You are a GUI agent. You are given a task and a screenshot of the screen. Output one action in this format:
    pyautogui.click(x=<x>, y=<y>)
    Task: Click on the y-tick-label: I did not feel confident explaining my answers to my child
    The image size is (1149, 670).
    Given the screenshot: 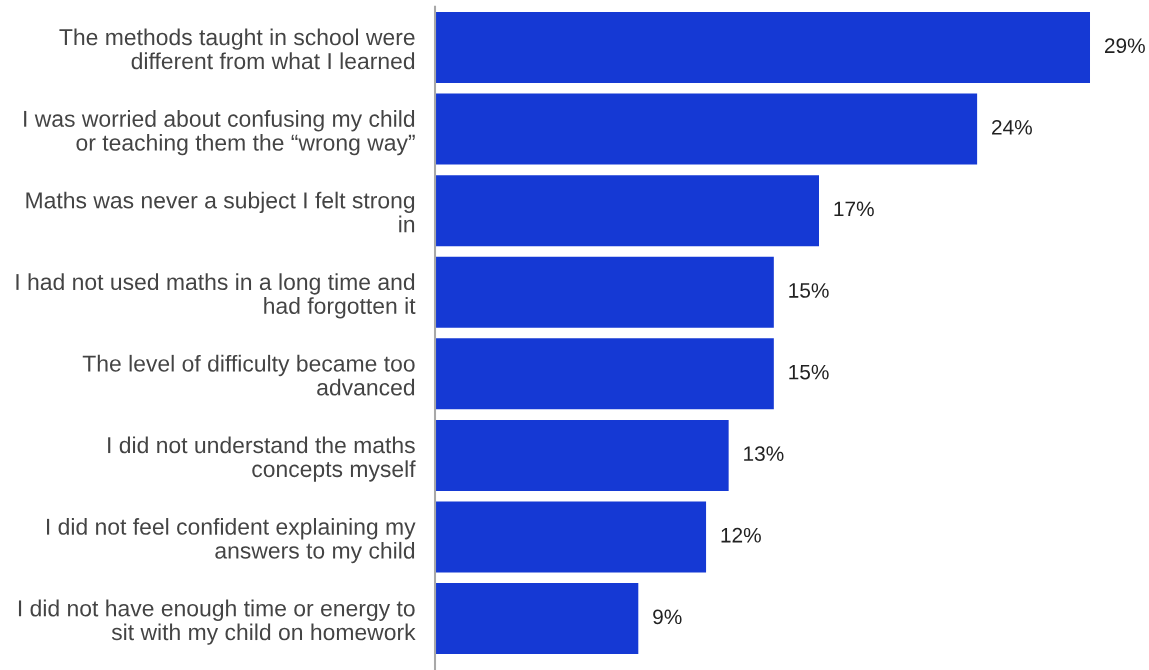 What is the action you would take?
    pyautogui.click(x=231, y=541)
    